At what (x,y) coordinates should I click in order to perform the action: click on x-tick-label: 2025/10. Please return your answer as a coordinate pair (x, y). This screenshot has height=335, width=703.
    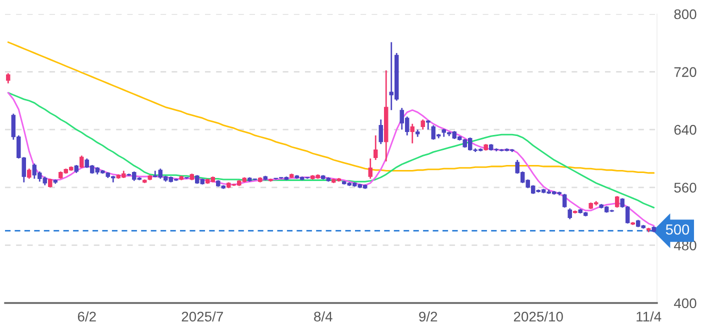
    Looking at the image, I should click on (538, 316).